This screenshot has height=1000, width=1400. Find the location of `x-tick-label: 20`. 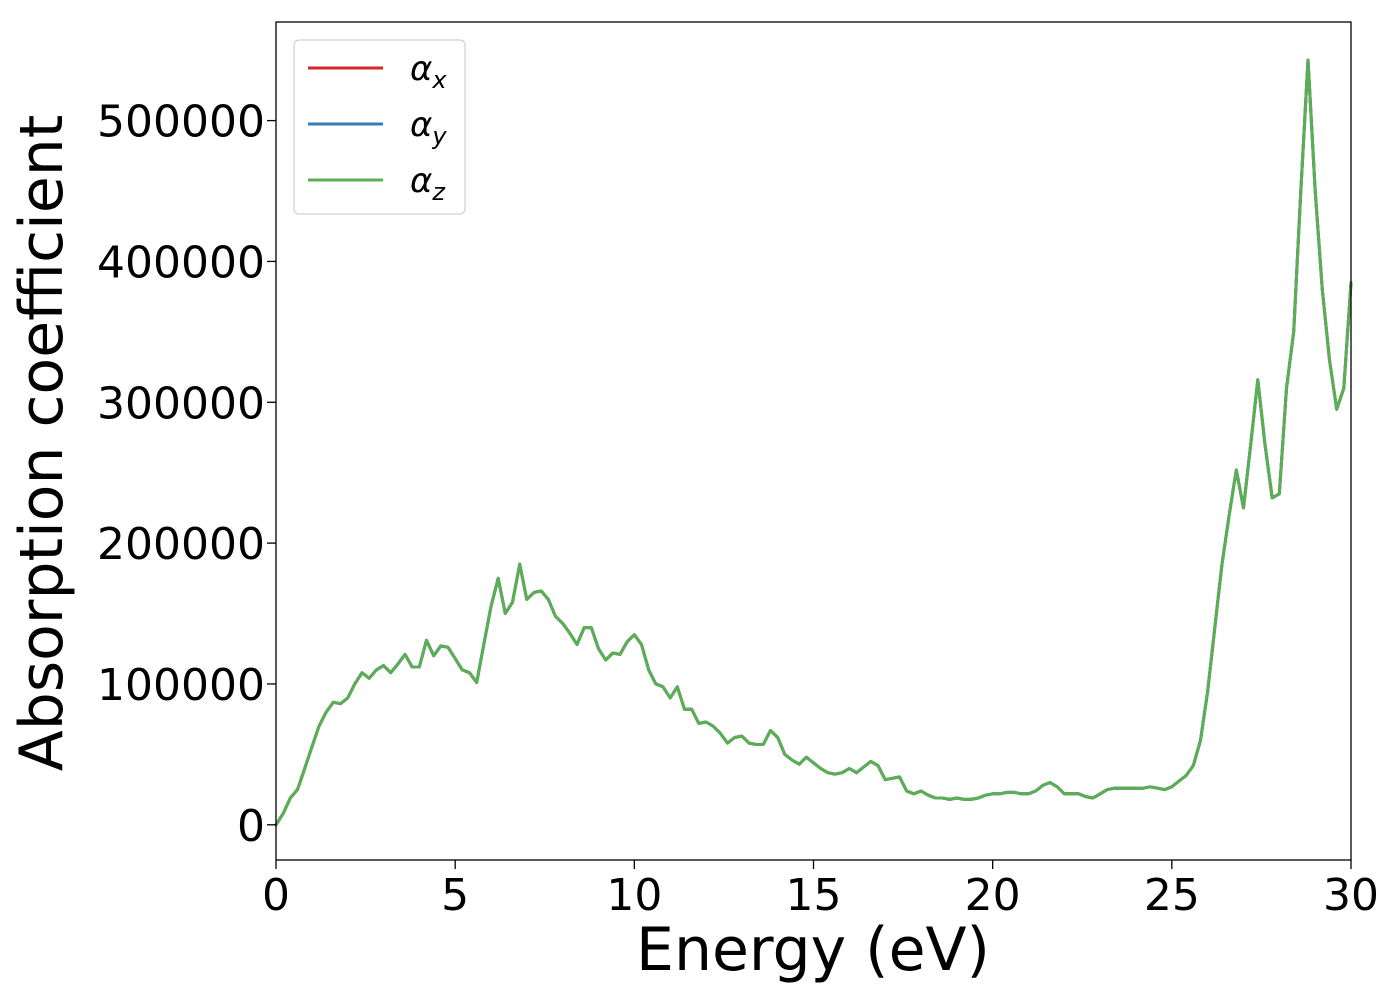

x-tick-label: 20 is located at coordinates (993, 895).